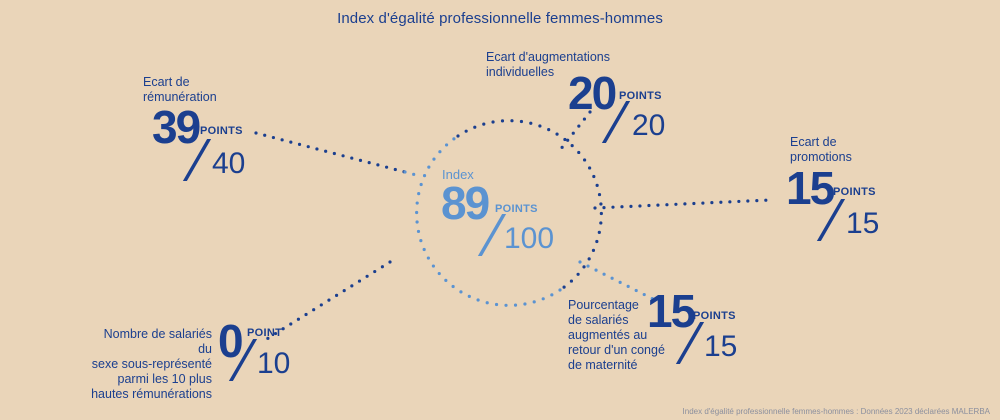 Image resolution: width=1000 pixels, height=420 pixels. What do you see at coordinates (231, 341) in the screenshot?
I see `hautes-remunerations-value: 0` at bounding box center [231, 341].